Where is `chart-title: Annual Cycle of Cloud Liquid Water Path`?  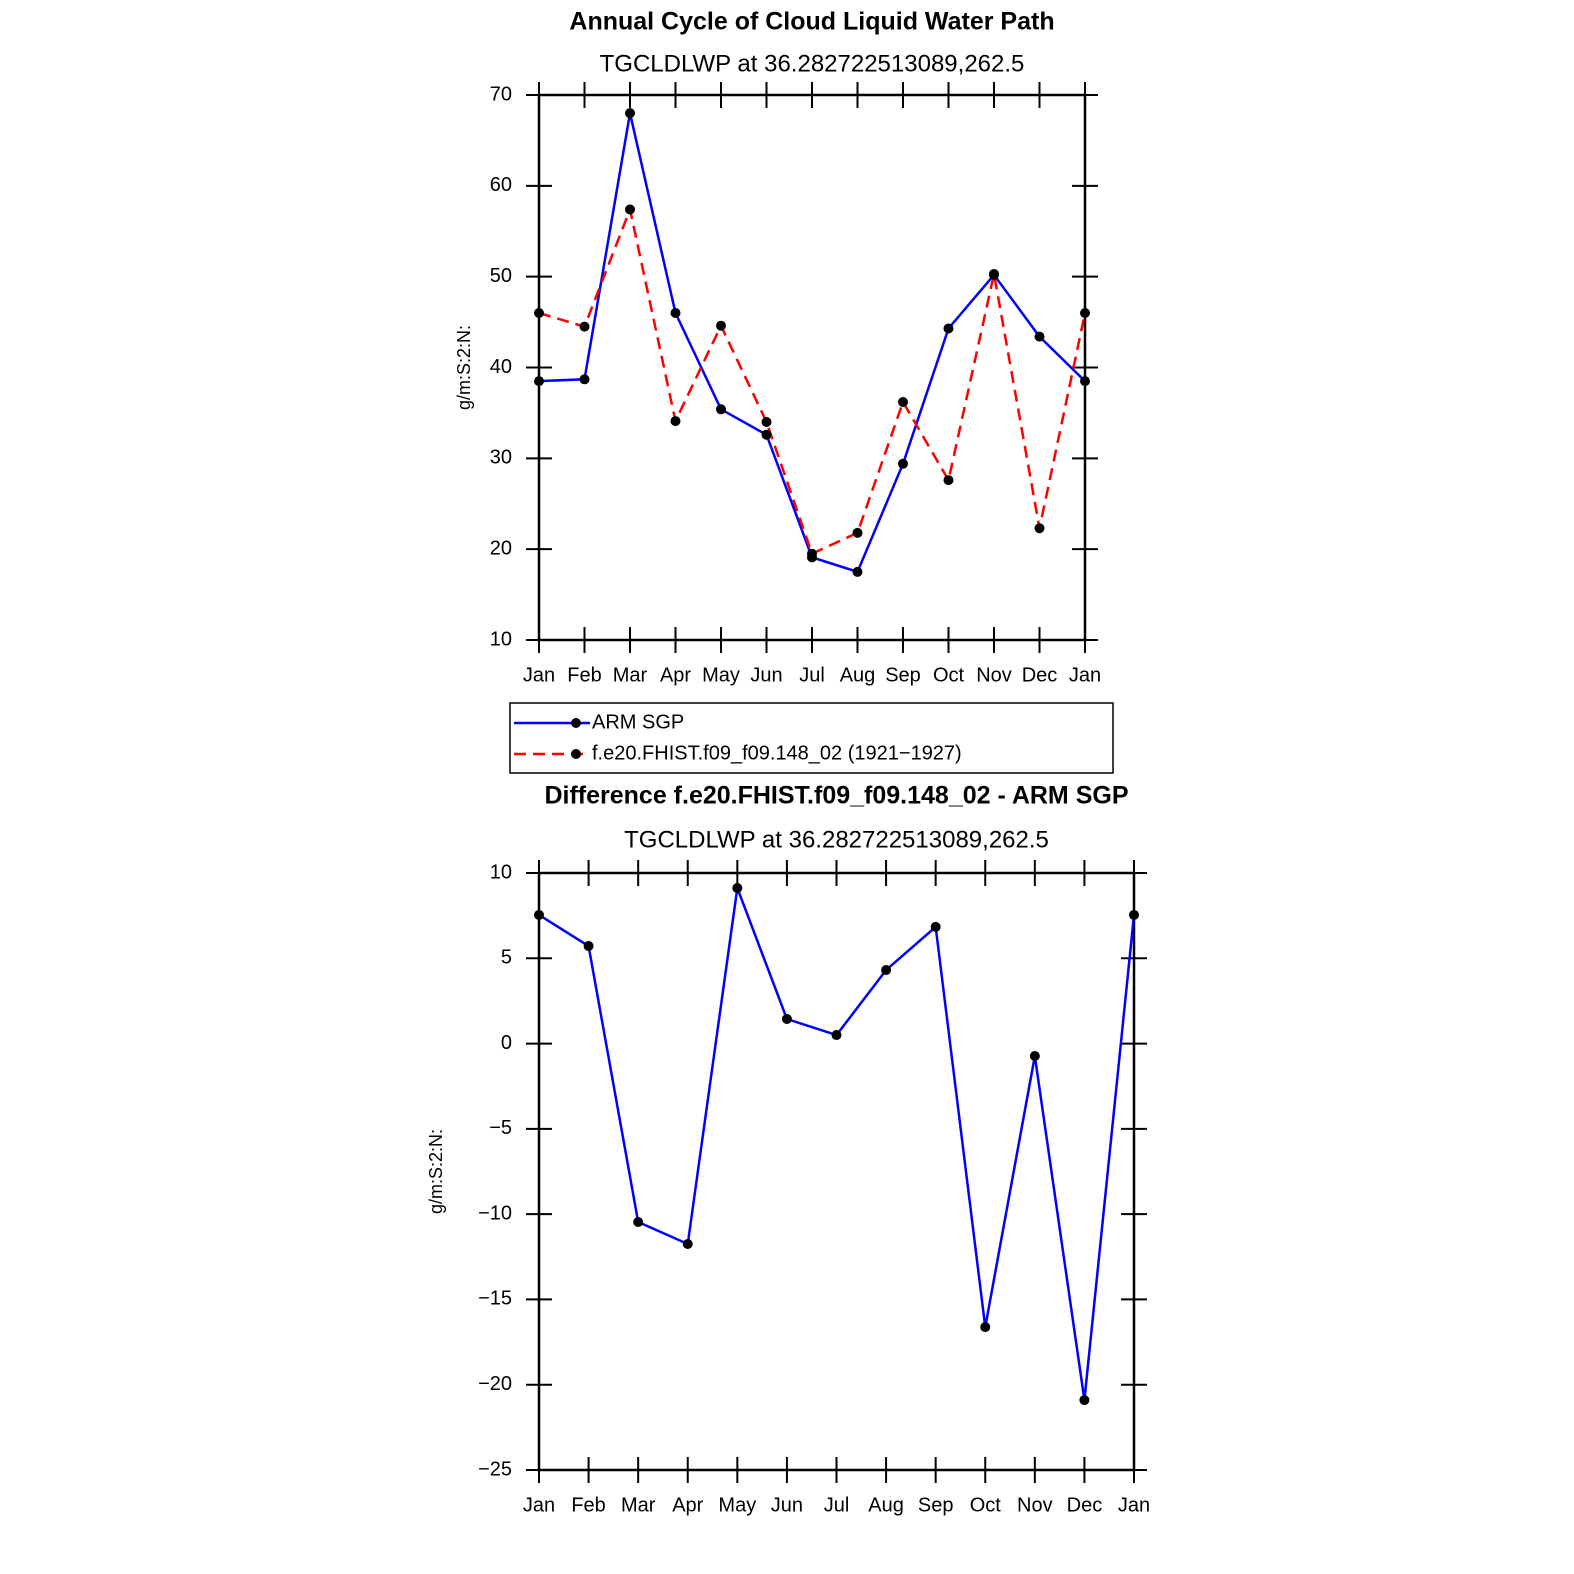 chart-title: Annual Cycle of Cloud Liquid Water Path is located at coordinates (811, 22).